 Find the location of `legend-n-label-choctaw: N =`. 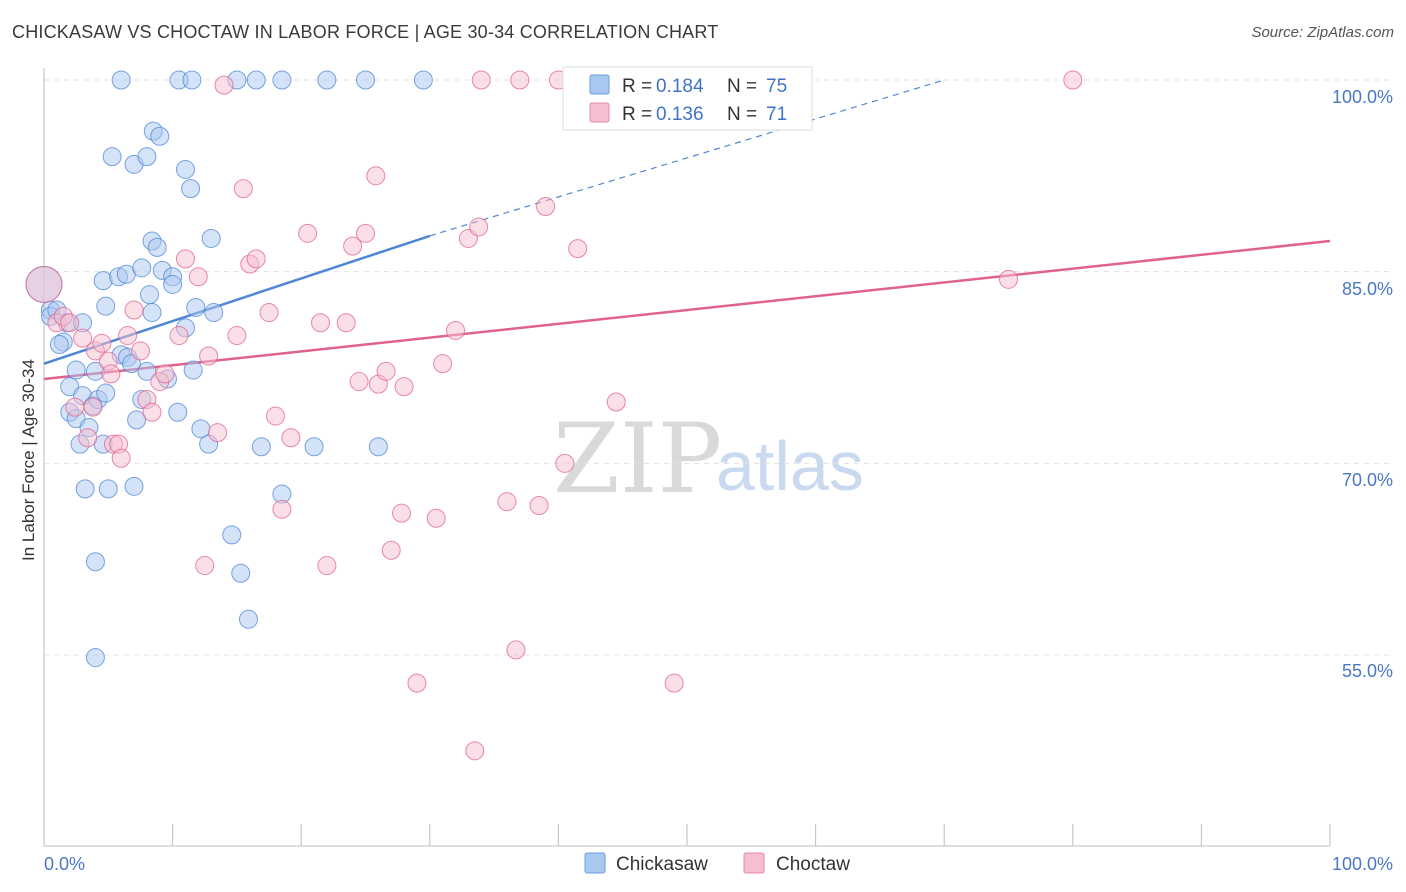

legend-n-label-choctaw: N = is located at coordinates (742, 114).